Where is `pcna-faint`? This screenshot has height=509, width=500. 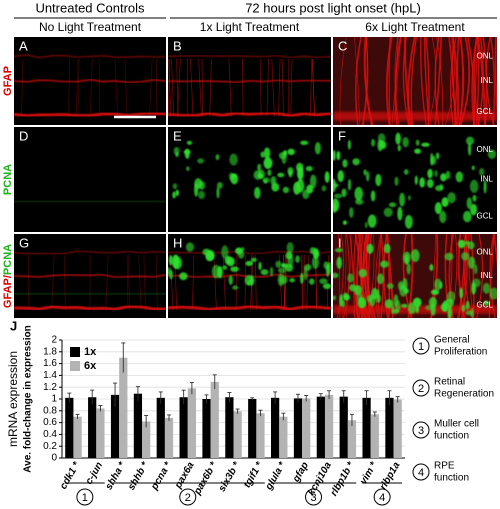
pcna-faint is located at coordinates (90, 201).